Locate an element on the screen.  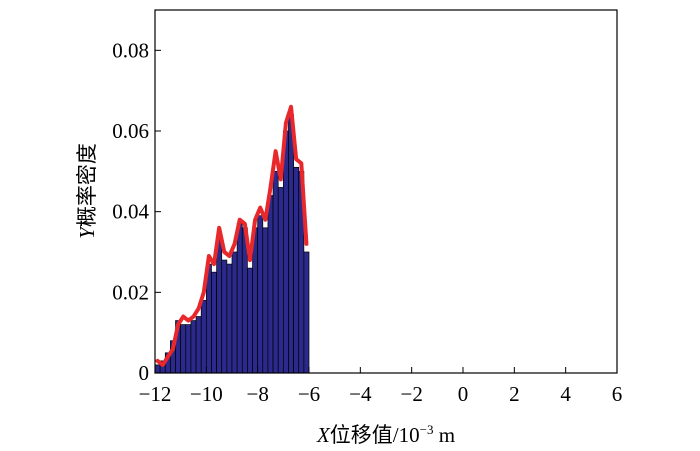
x-tick-label: 2 is located at coordinates (514, 394).